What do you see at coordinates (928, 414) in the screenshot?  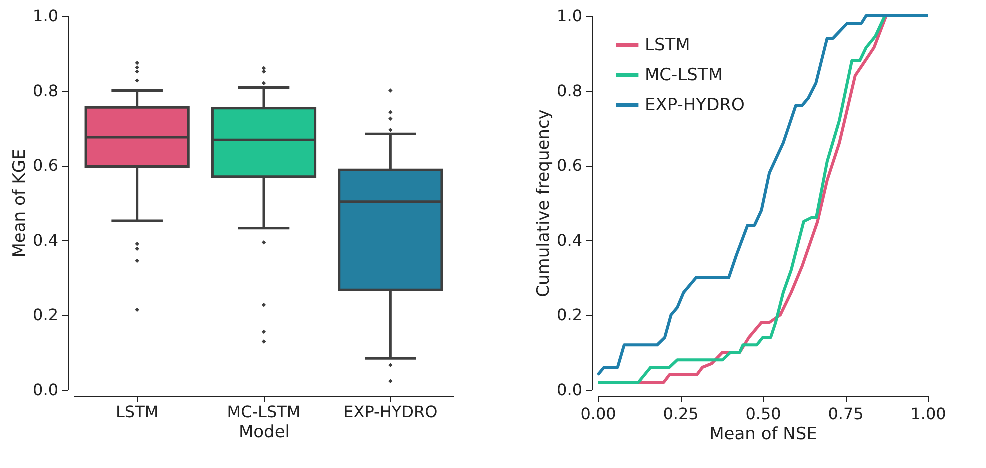 I see `x-tick-label: 1.00` at bounding box center [928, 414].